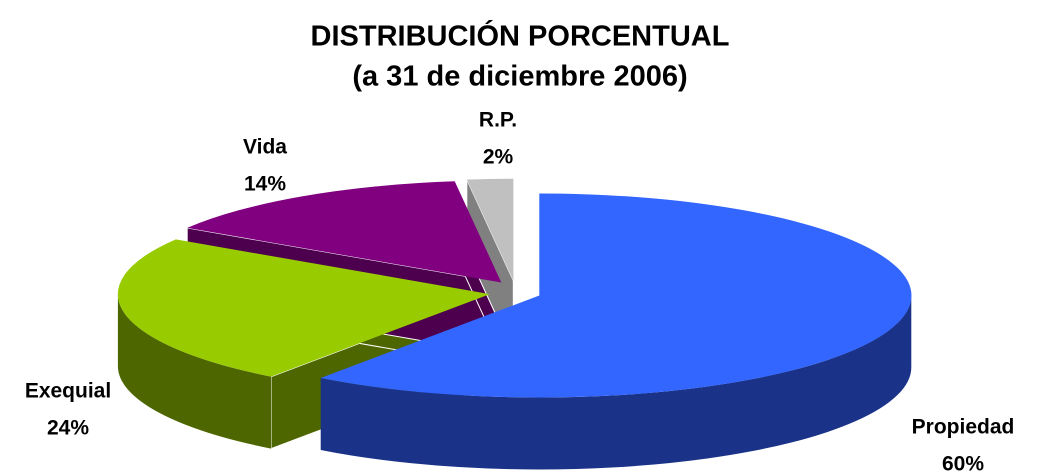 The height and width of the screenshot is (475, 1043). Describe the element at coordinates (265, 184) in the screenshot. I see `slice-value-label: 14%` at that location.